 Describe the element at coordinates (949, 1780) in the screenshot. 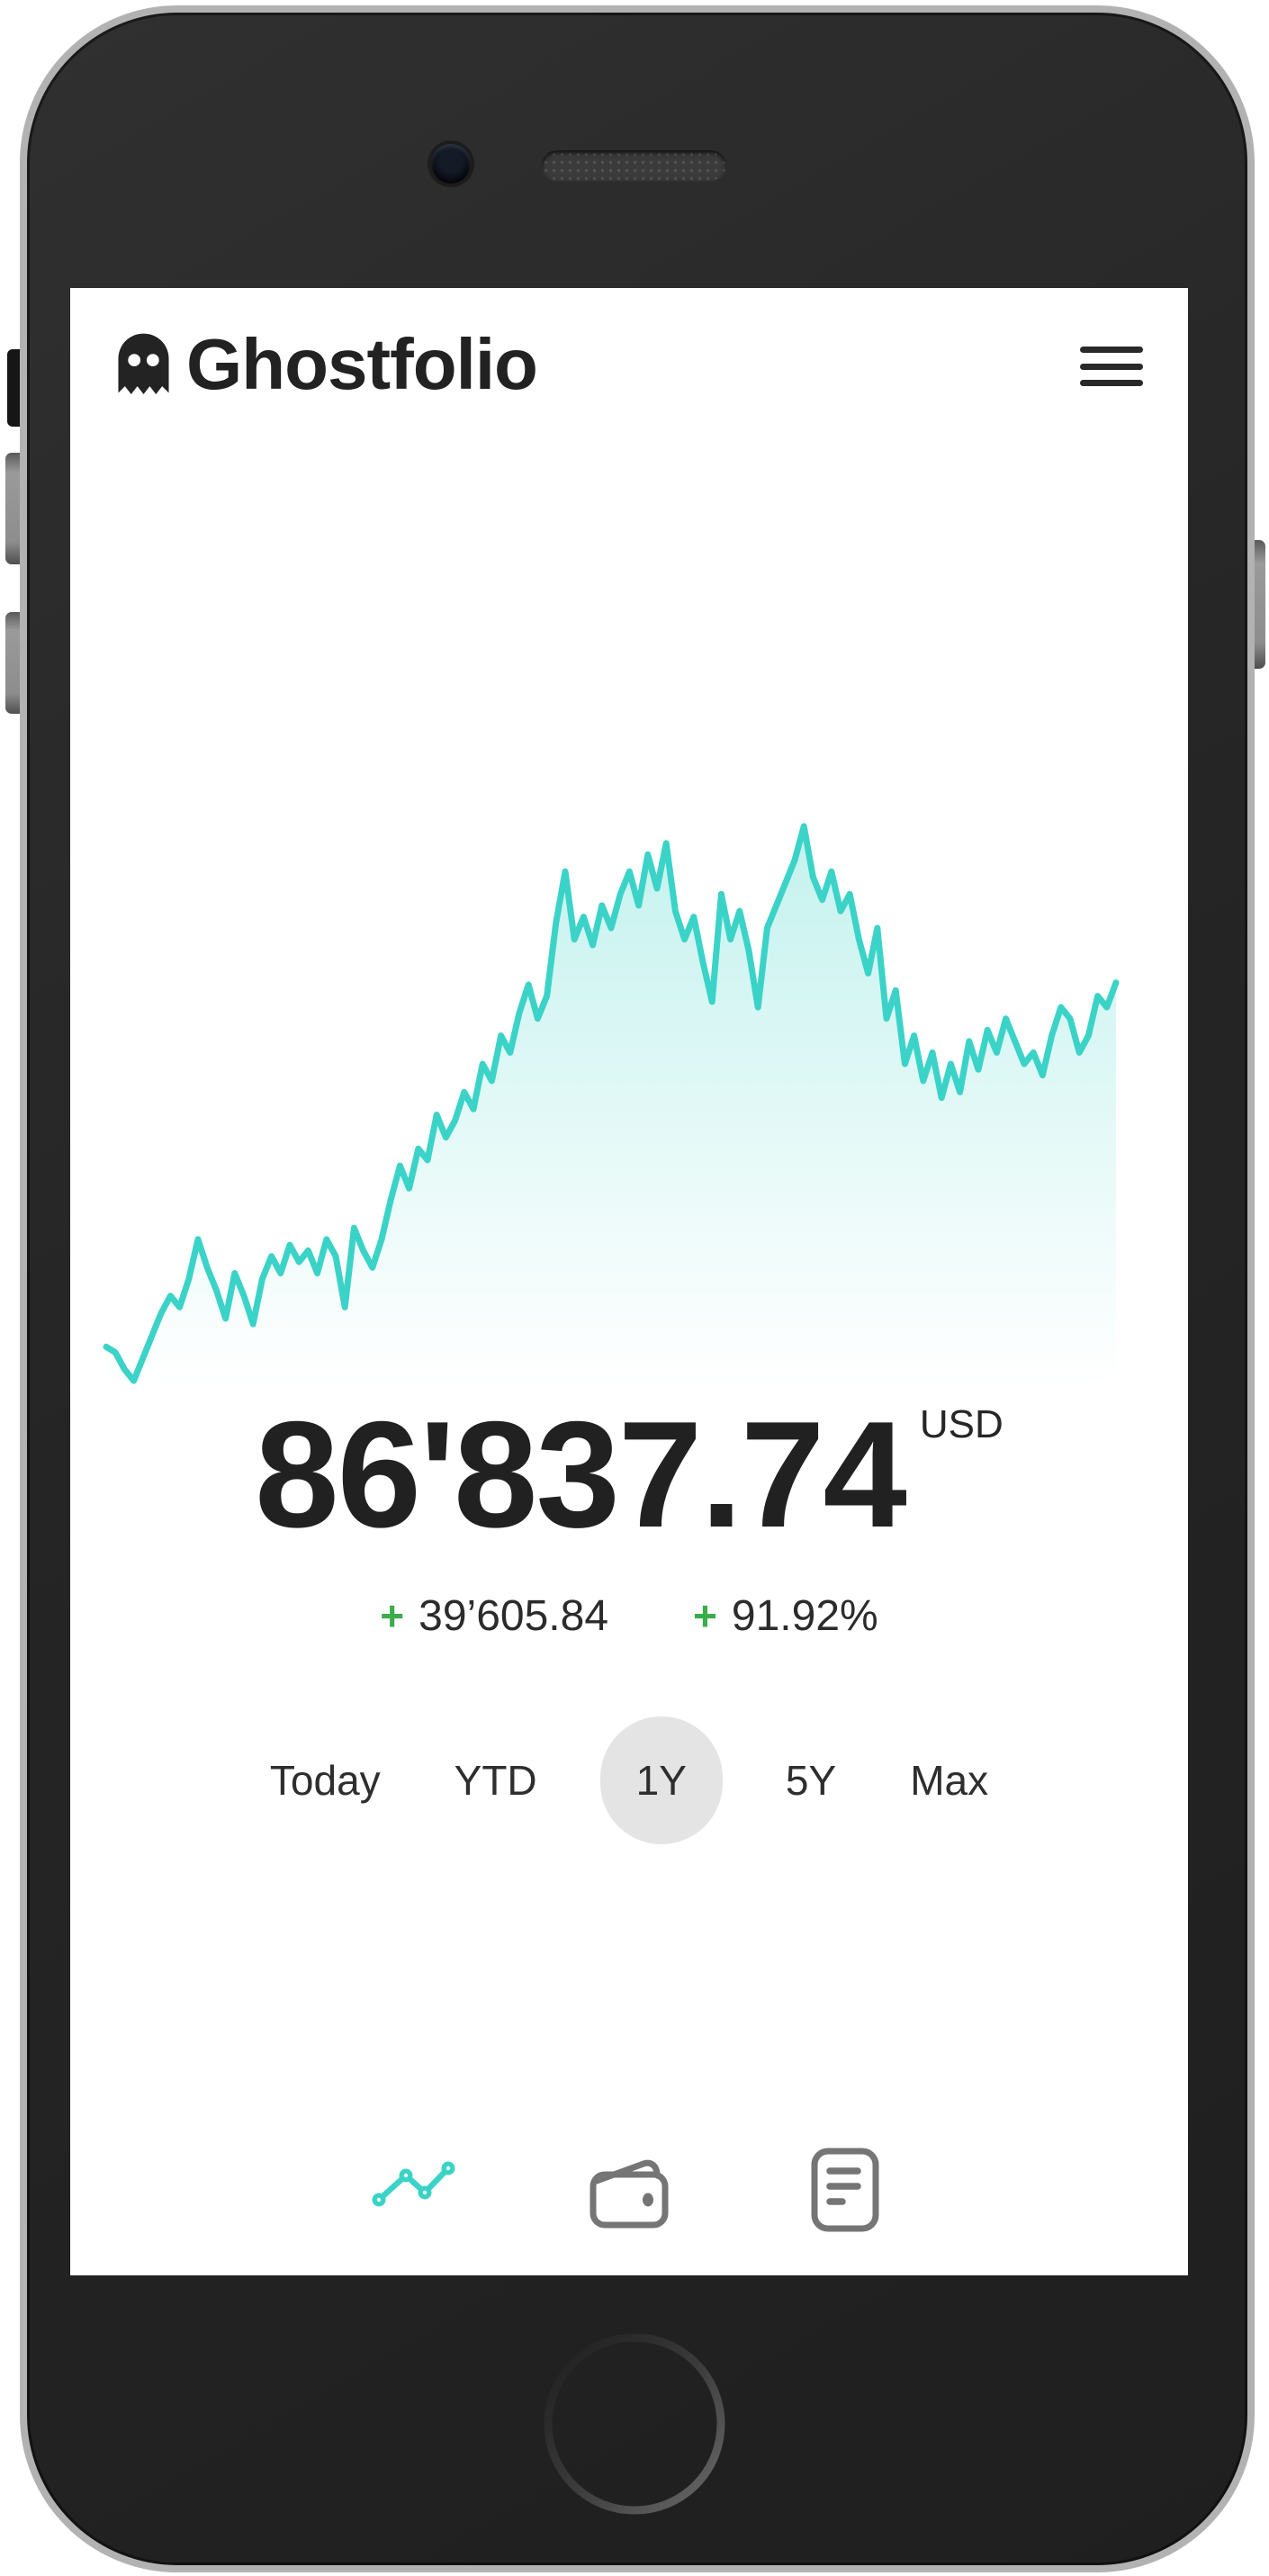

I see `range-max: Max` at that location.